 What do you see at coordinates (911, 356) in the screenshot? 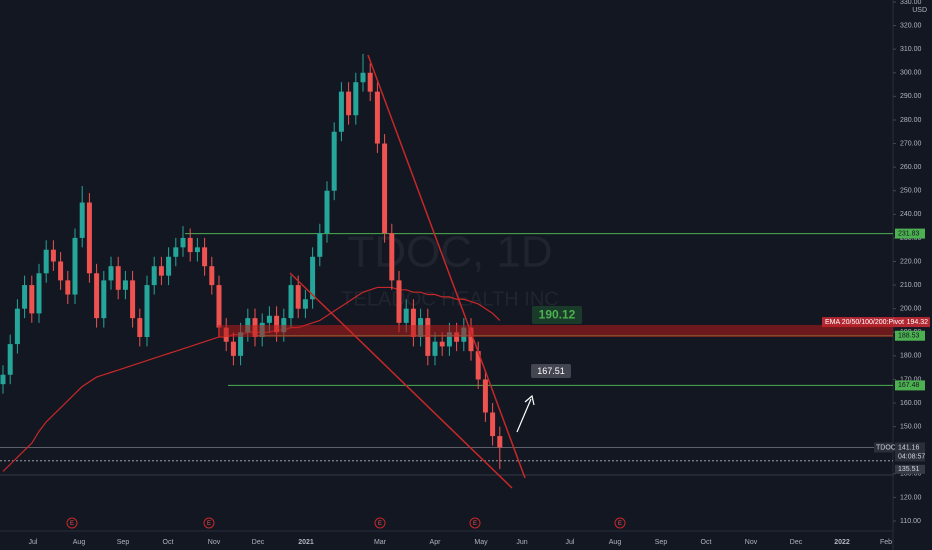
I see `y-tick-label: 180.00` at bounding box center [911, 356].